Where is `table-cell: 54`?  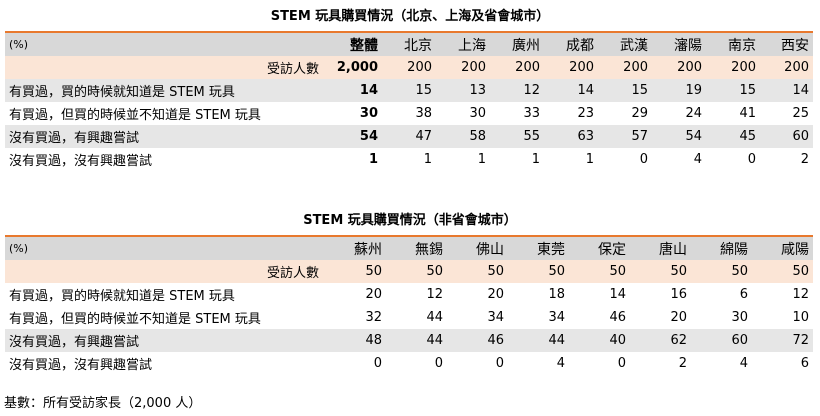
table-cell: 54 is located at coordinates (353, 136).